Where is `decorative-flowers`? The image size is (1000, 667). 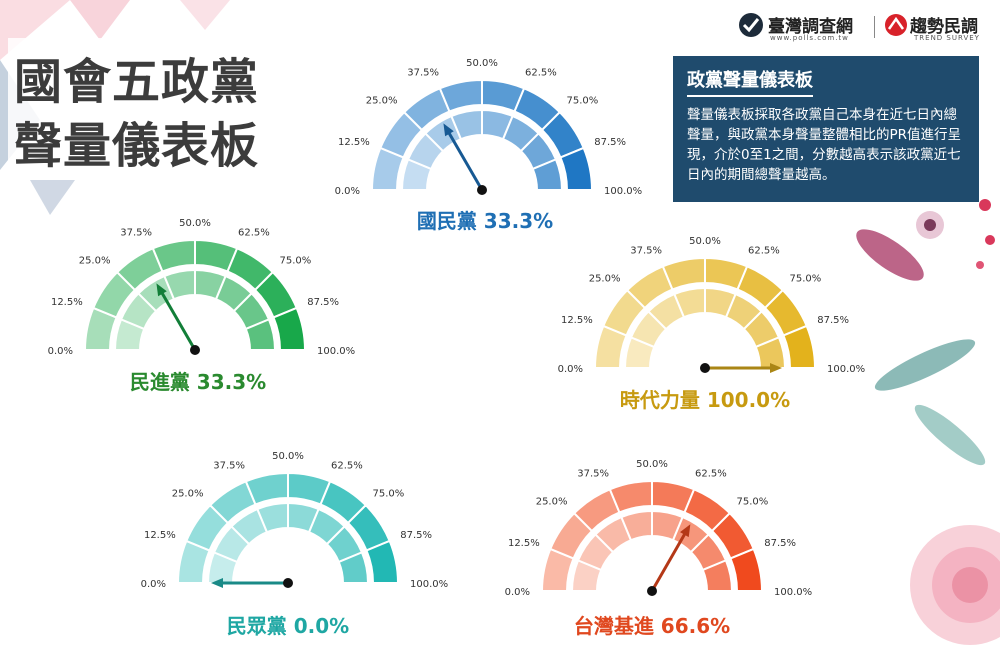 decorative-flowers is located at coordinates (928, 422).